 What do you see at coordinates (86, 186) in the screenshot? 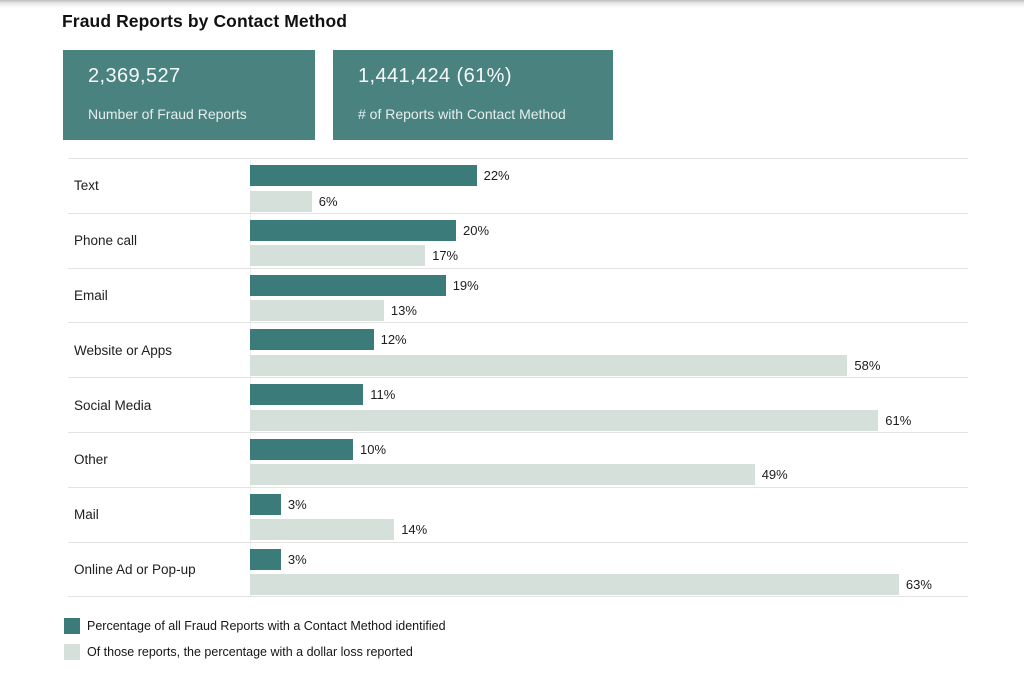
I see `category-label: Text` at bounding box center [86, 186].